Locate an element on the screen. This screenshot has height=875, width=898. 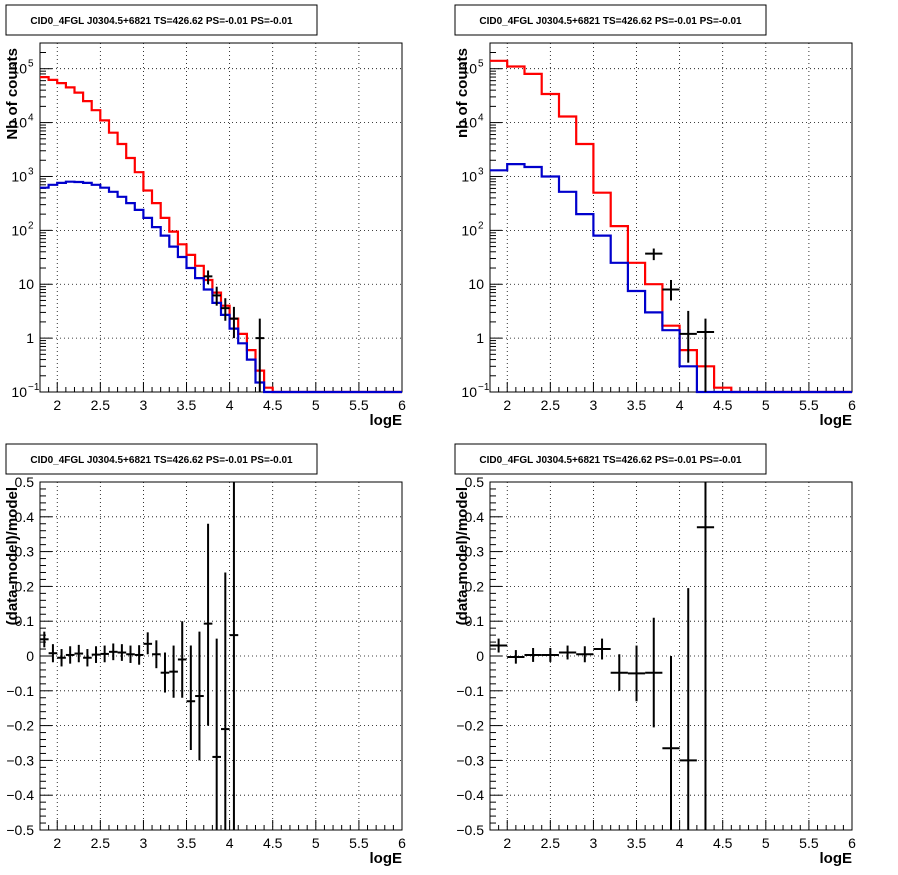
y-tick-label: 0.1 is located at coordinates (475, 621).